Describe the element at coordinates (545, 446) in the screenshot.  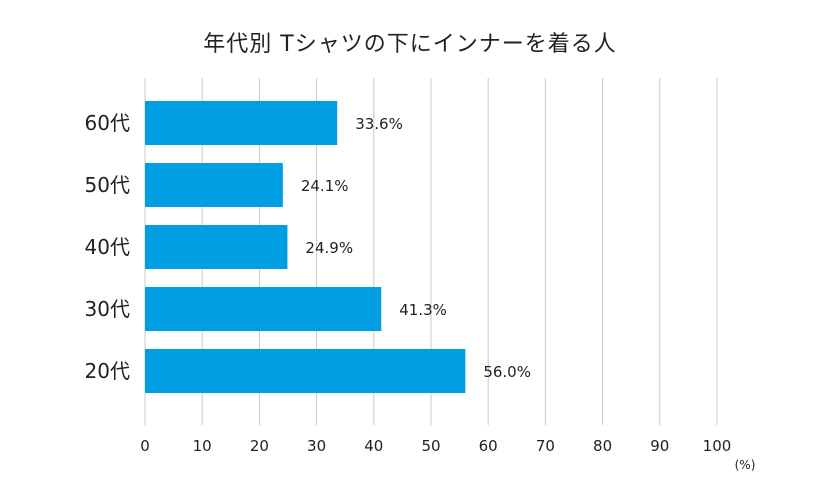
I see `x-tick-label: 70` at that location.